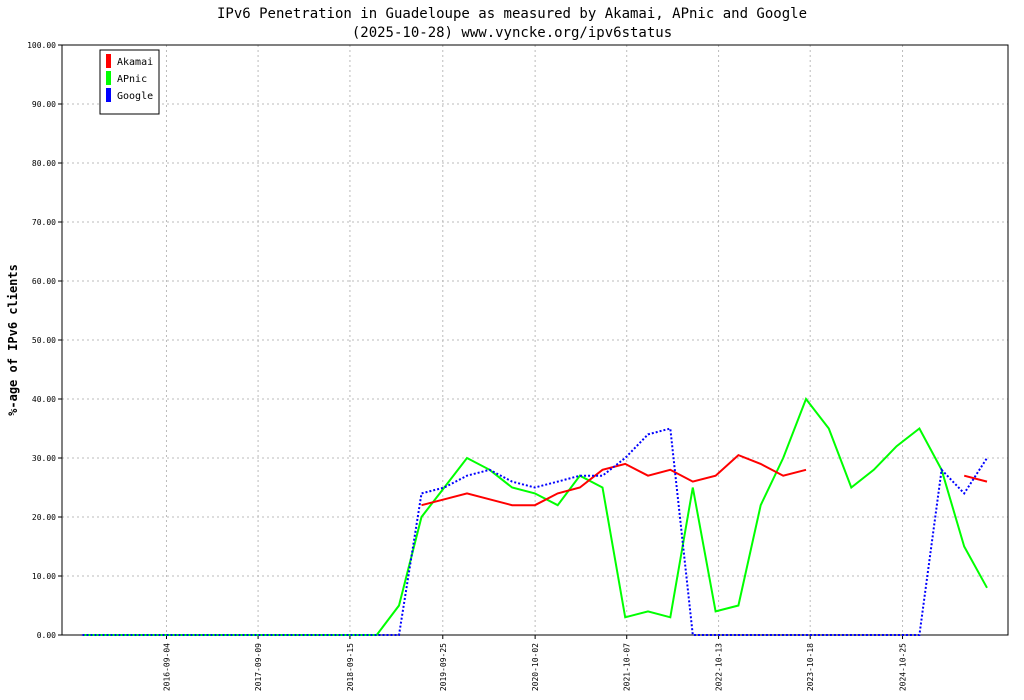 This screenshot has height=700, width=1024. What do you see at coordinates (535, 667) in the screenshot?
I see `x-tick-label: 2020-10-02` at bounding box center [535, 667].